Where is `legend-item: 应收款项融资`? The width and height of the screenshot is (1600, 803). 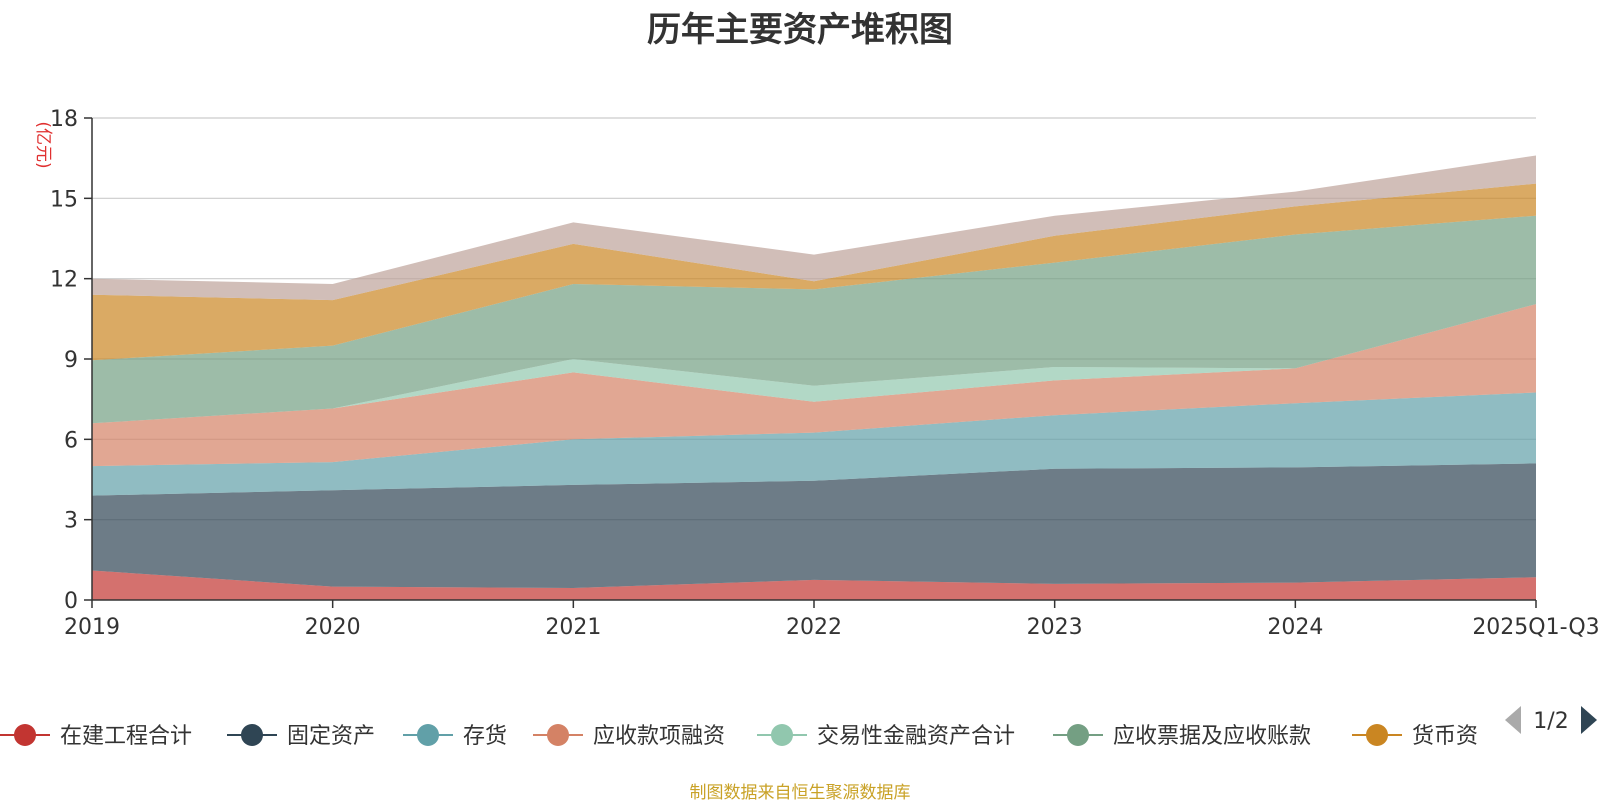
legend-item: 应收款项融资 is located at coordinates (629, 736).